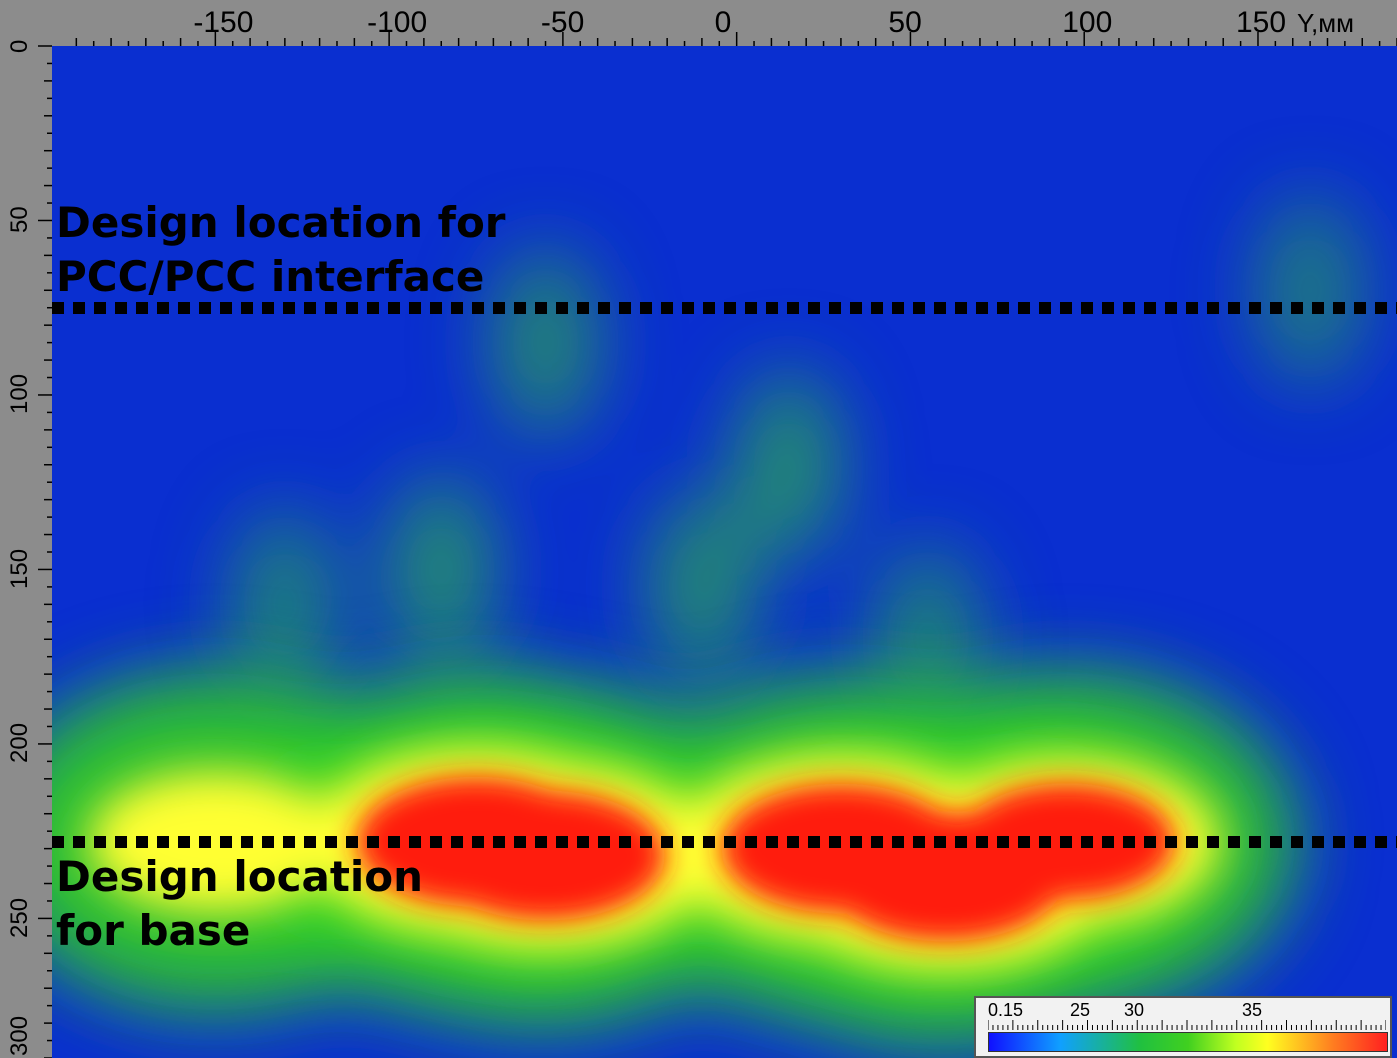 The image size is (1397, 1058). I want to click on x-tick-label: -100, so click(397, 23).